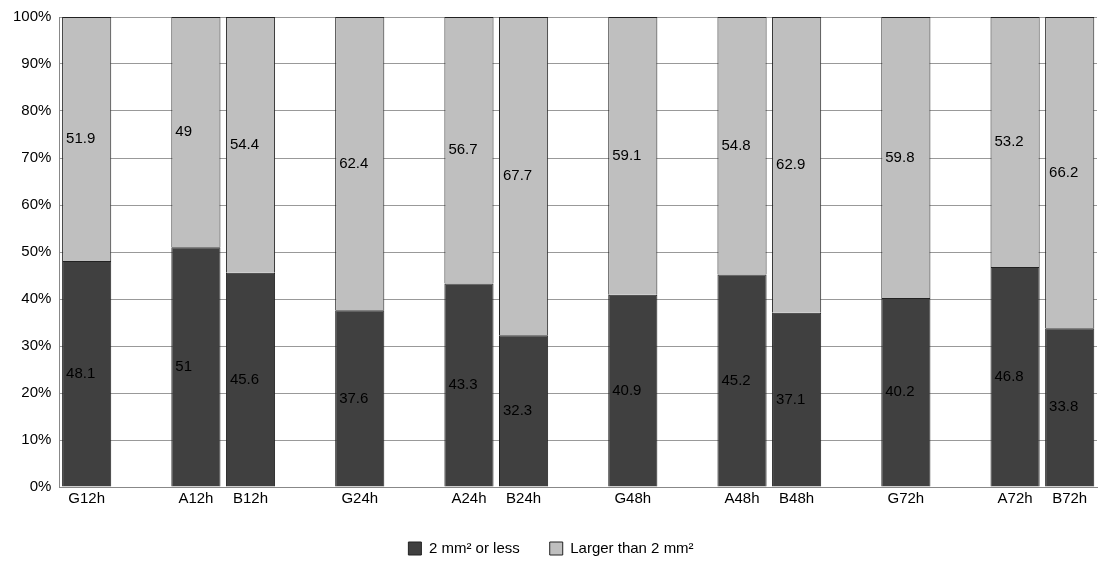  Describe the element at coordinates (184, 131) in the screenshot. I see `data-label: 49` at that location.